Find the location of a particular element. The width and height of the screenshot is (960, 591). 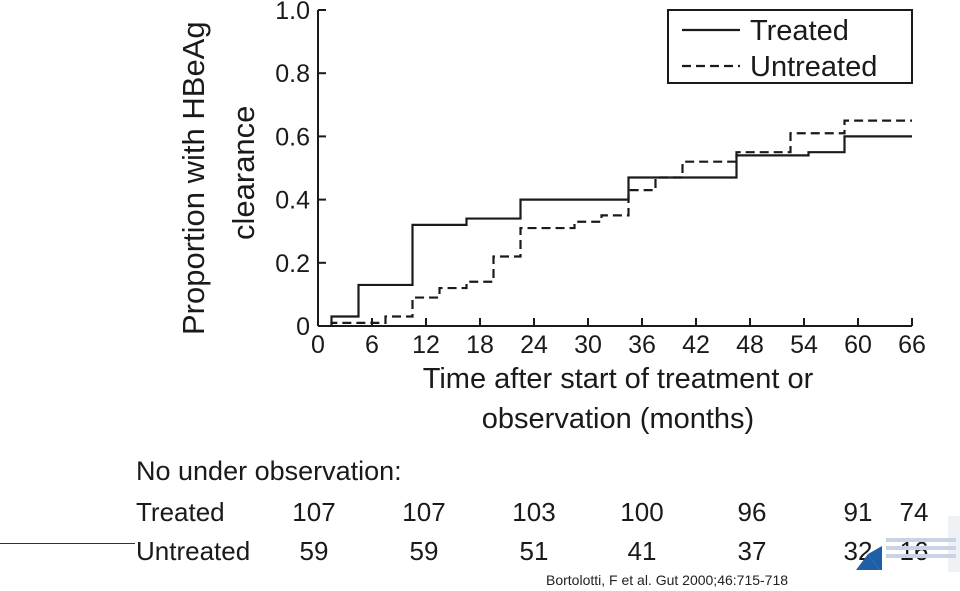

divider-line is located at coordinates (67, 543).